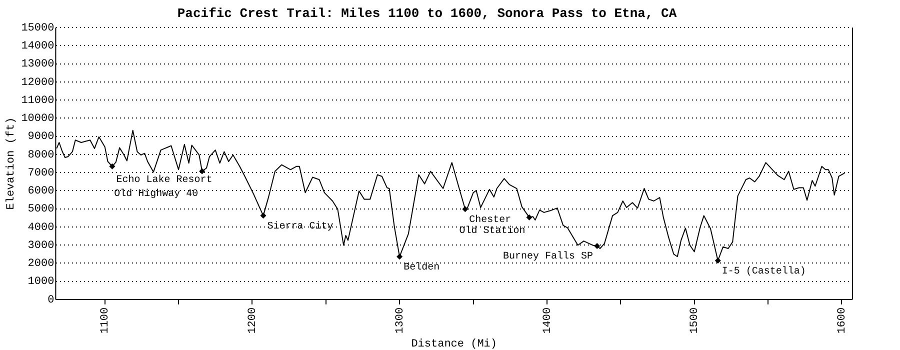 The height and width of the screenshot is (350, 900). Describe the element at coordinates (695, 320) in the screenshot. I see `x-tick-label: 1500` at that location.